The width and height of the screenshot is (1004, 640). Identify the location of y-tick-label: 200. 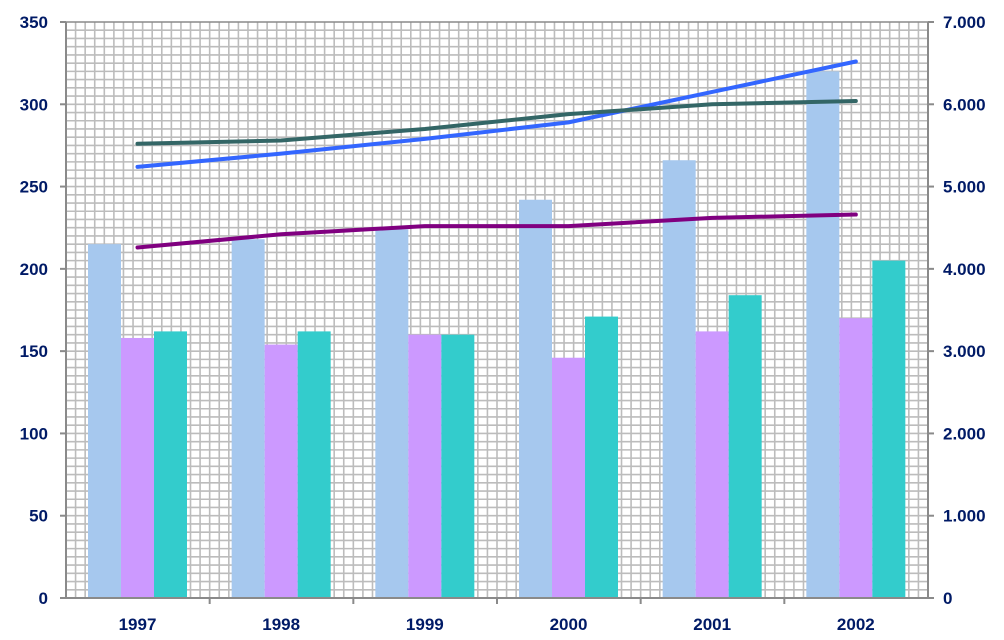
(34, 269).